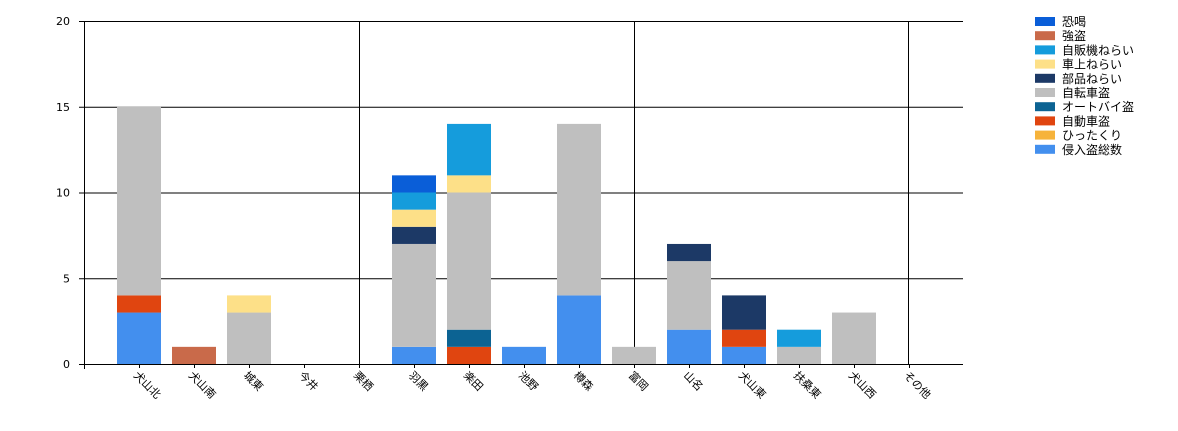 Image resolution: width=1178 pixels, height=431 pixels. I want to click on x-tick-label: 山名, so click(693, 380).